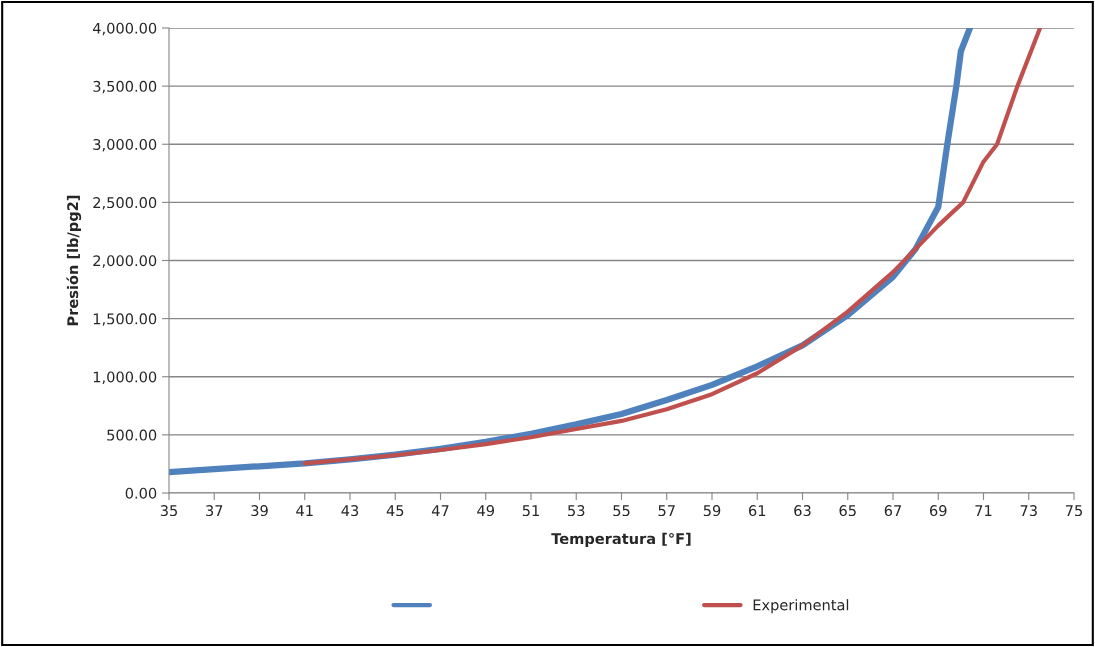 This screenshot has width=1095, height=647. What do you see at coordinates (621, 511) in the screenshot?
I see `x-tick-label: 55` at bounding box center [621, 511].